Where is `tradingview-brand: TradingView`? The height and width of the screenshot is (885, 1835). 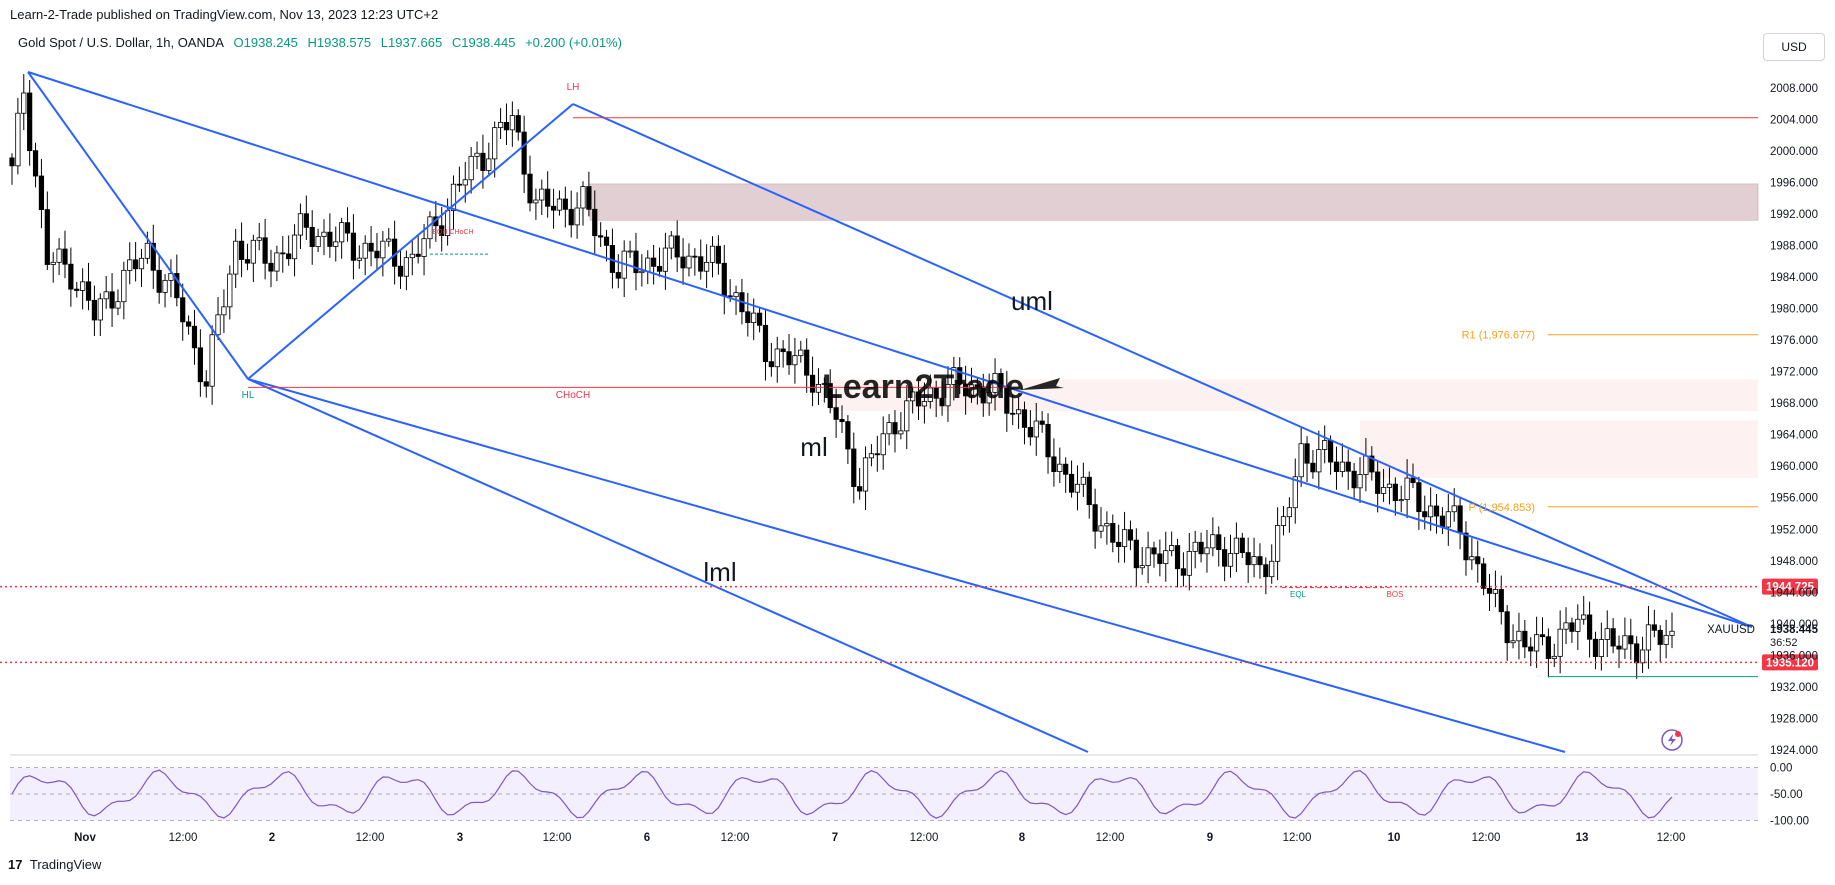
tradingview-brand: TradingView is located at coordinates (65, 864).